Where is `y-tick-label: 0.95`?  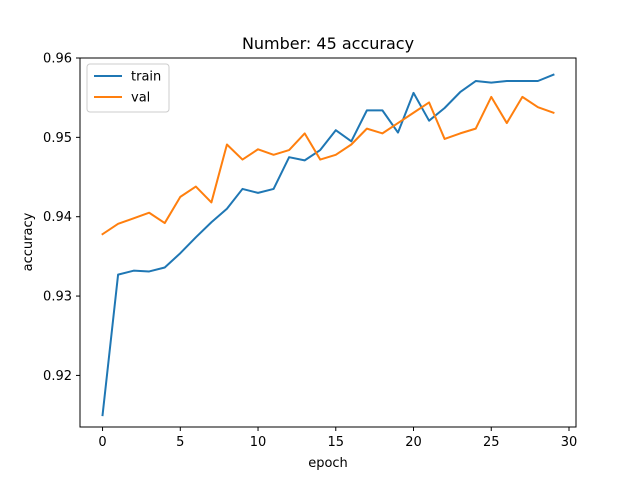 y-tick-label: 0.95 is located at coordinates (57, 138).